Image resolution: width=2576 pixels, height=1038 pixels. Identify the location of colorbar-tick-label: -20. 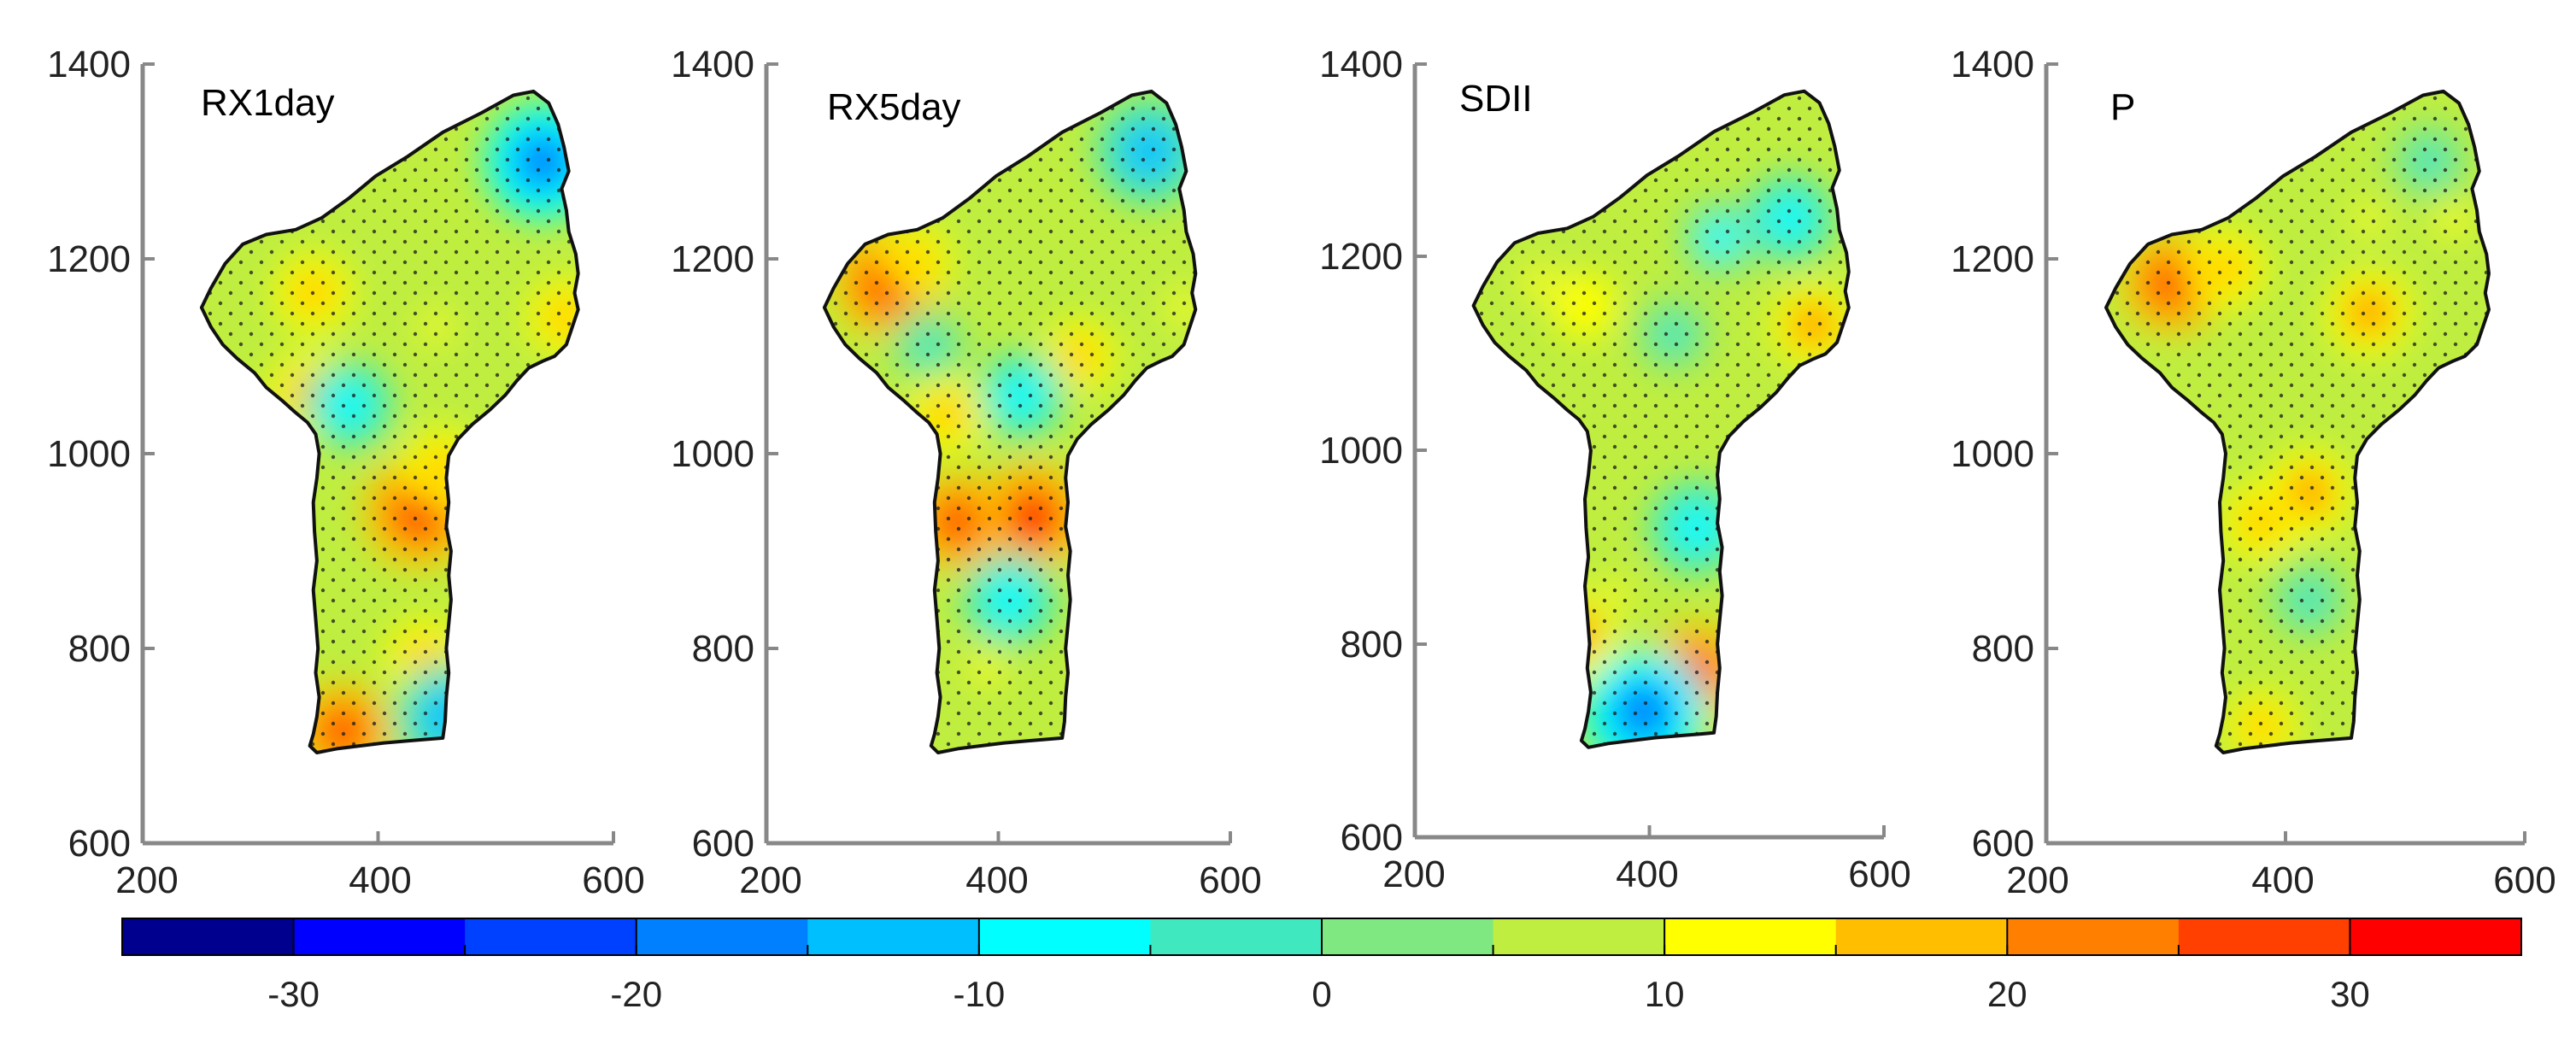
(636, 994).